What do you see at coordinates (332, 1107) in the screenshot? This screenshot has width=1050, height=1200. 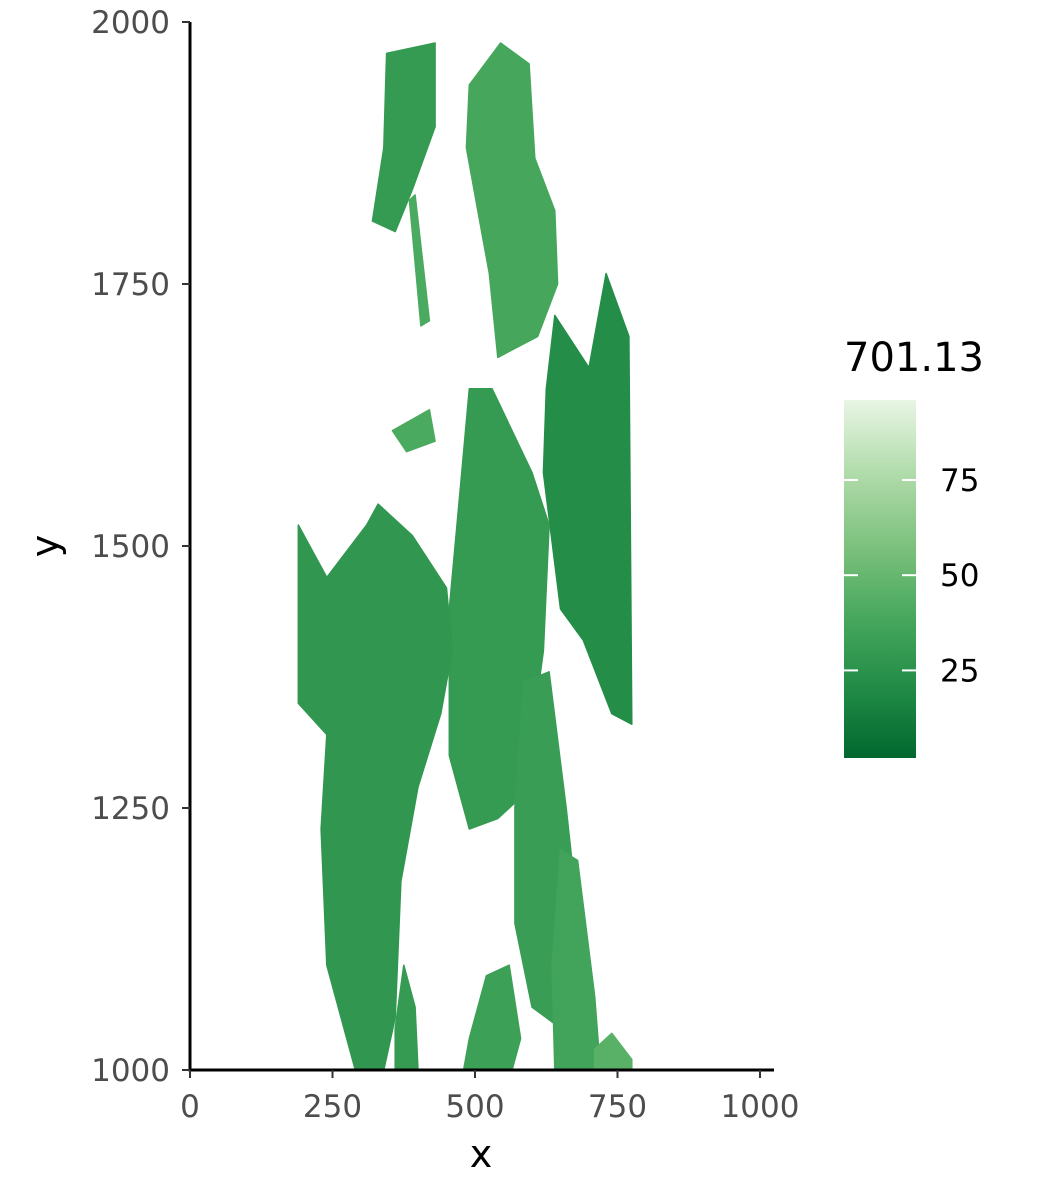 I see `x-tick-label: 250` at bounding box center [332, 1107].